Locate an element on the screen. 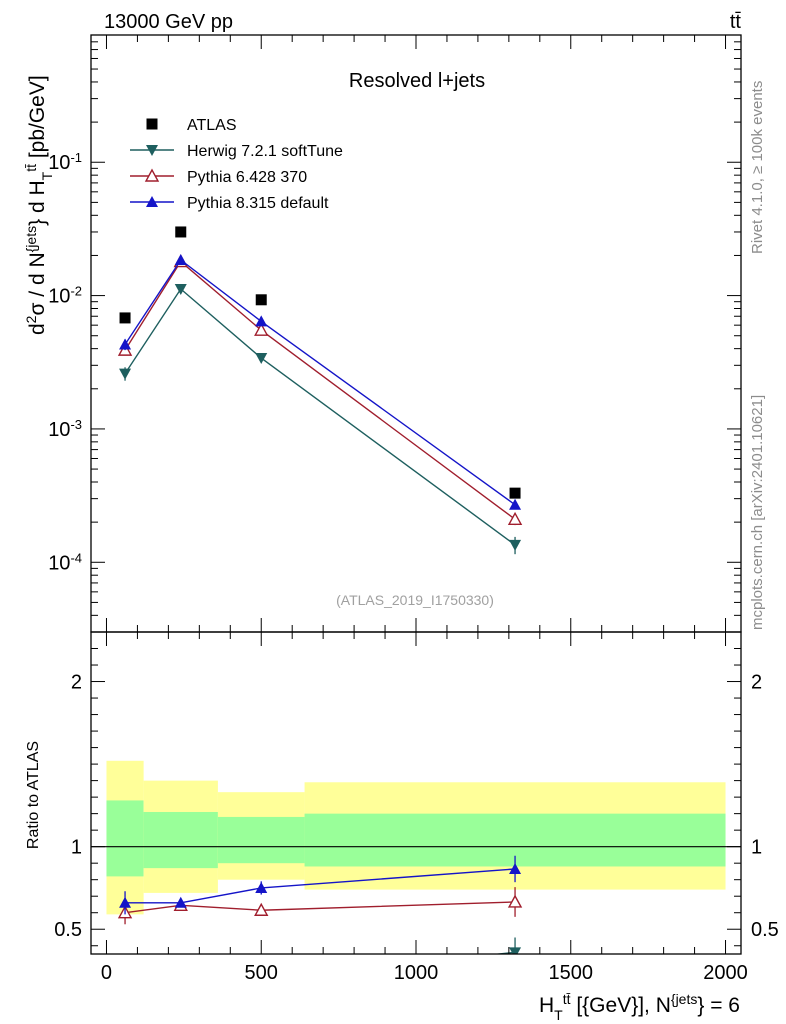  legend-marker-pythia-8-315-default is located at coordinates (152, 201).